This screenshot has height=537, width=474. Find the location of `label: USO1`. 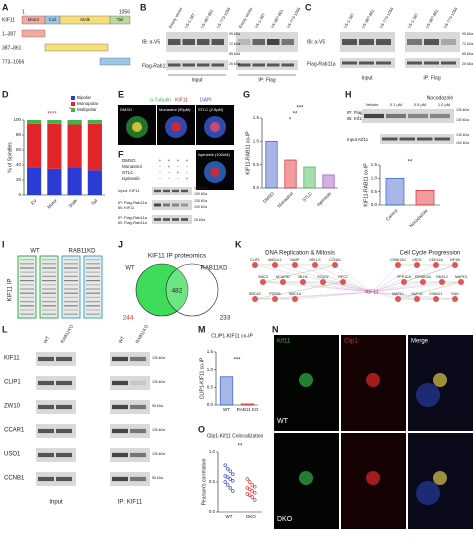

label: USO1 is located at coordinates (417, 260).